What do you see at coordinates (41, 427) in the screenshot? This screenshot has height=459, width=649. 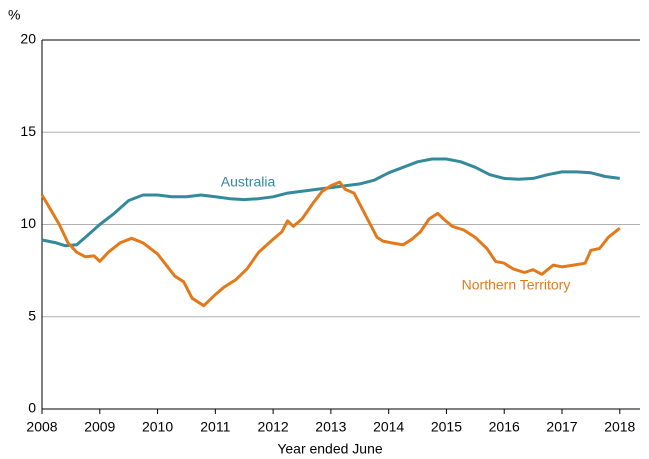 I see `x-tick-label: 2008` at bounding box center [41, 427].